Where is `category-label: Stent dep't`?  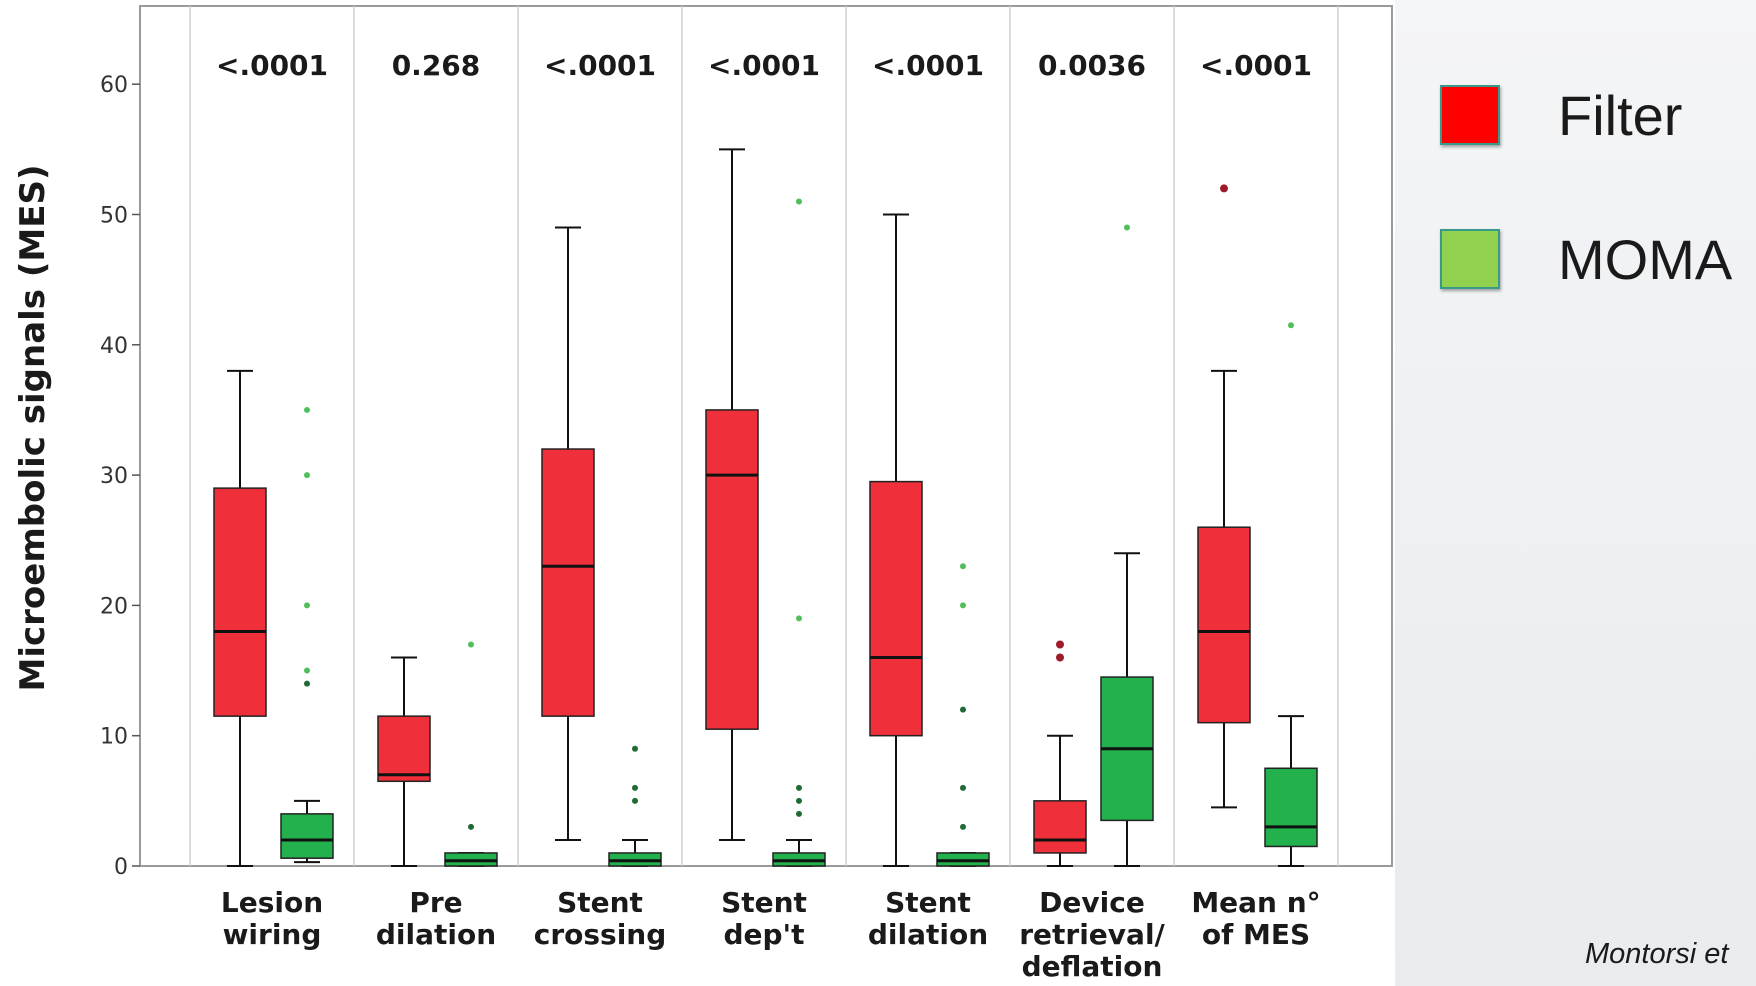
category-label: Stent dep't is located at coordinates (764, 918).